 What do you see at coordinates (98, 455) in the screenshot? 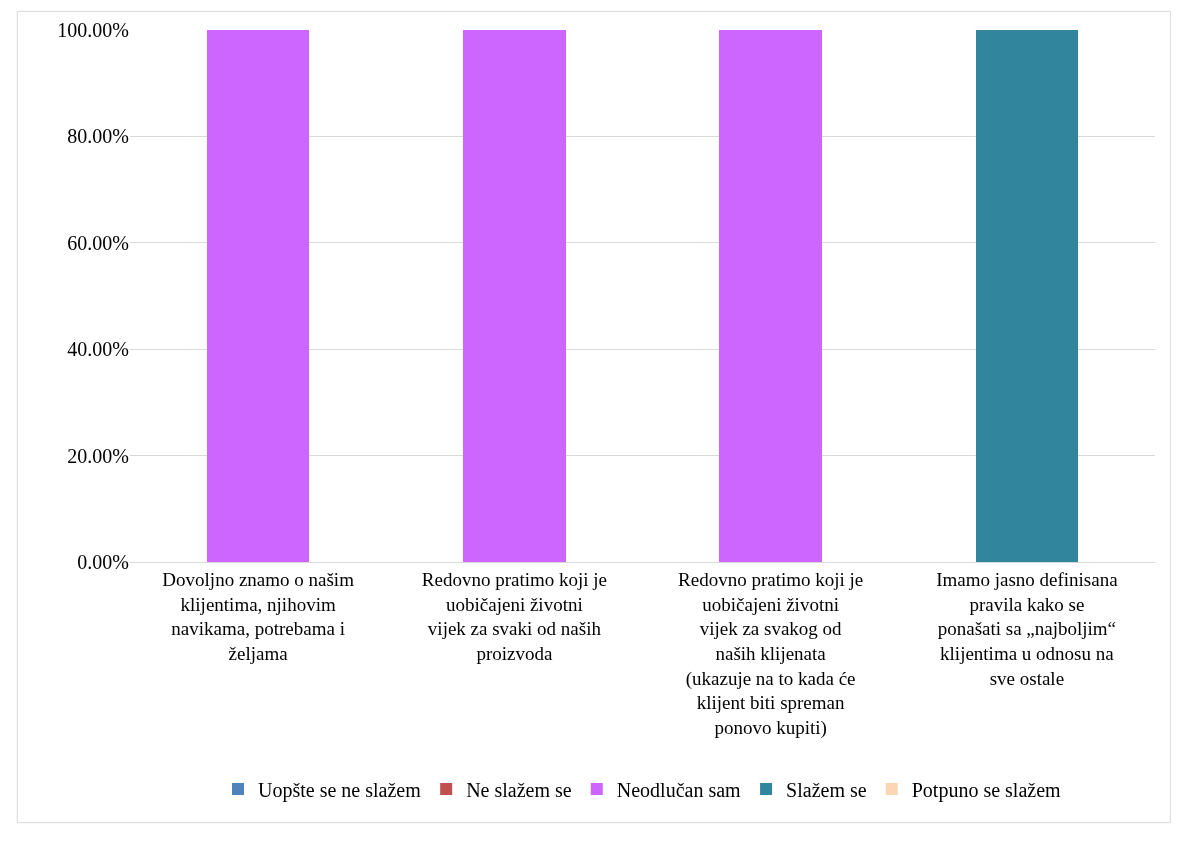
I see `y-tick-label: 20.00%` at bounding box center [98, 455].